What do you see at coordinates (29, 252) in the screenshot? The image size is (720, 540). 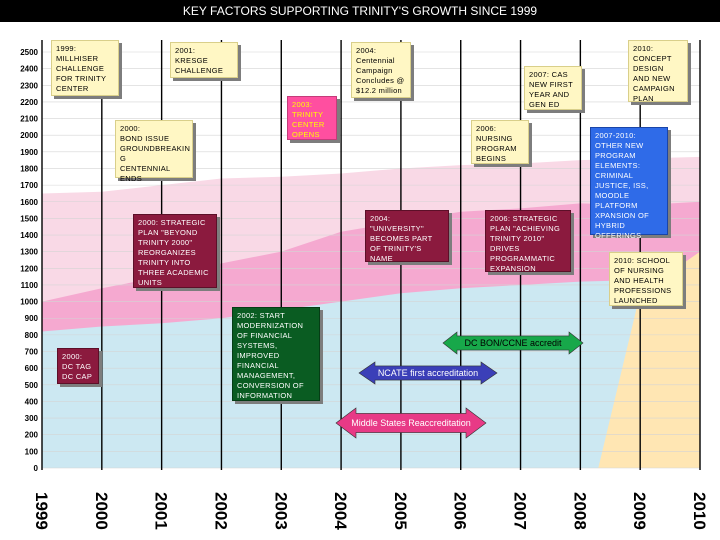 I see `y-tick-label: 1300` at bounding box center [29, 252].